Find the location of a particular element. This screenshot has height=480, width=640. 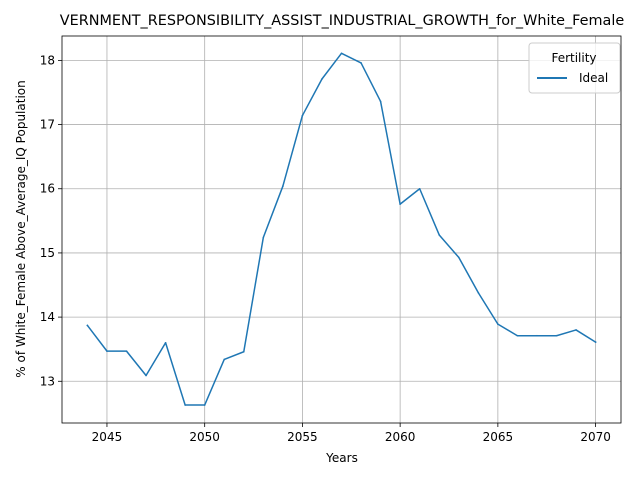

x-tick-label: 2050 is located at coordinates (204, 437).